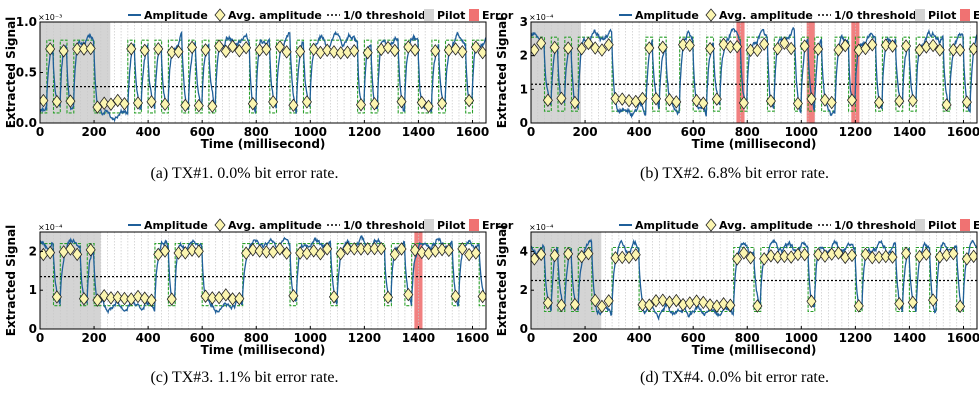 The image size is (979, 403). I want to click on amplitude-line, so click(754, 72).